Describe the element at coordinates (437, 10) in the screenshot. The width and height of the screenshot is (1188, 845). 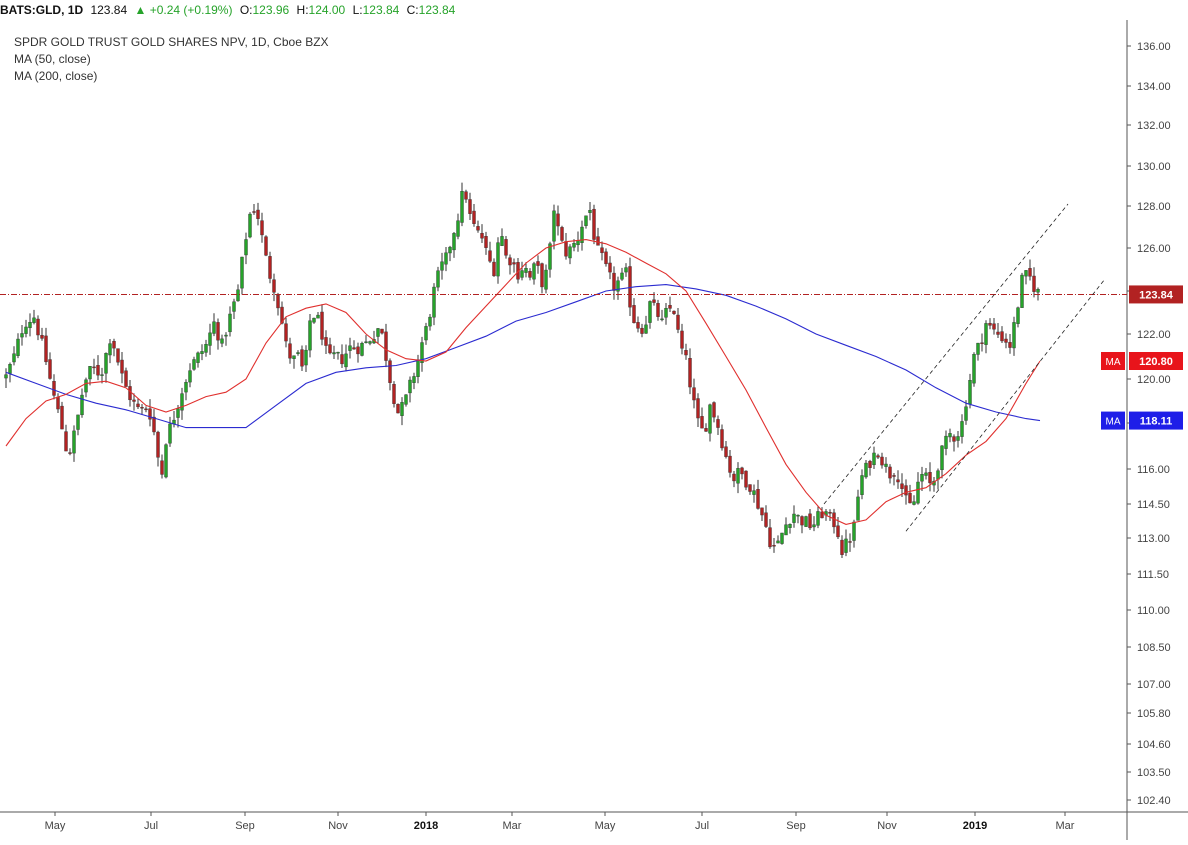
I see `close-value: 123.84` at that location.